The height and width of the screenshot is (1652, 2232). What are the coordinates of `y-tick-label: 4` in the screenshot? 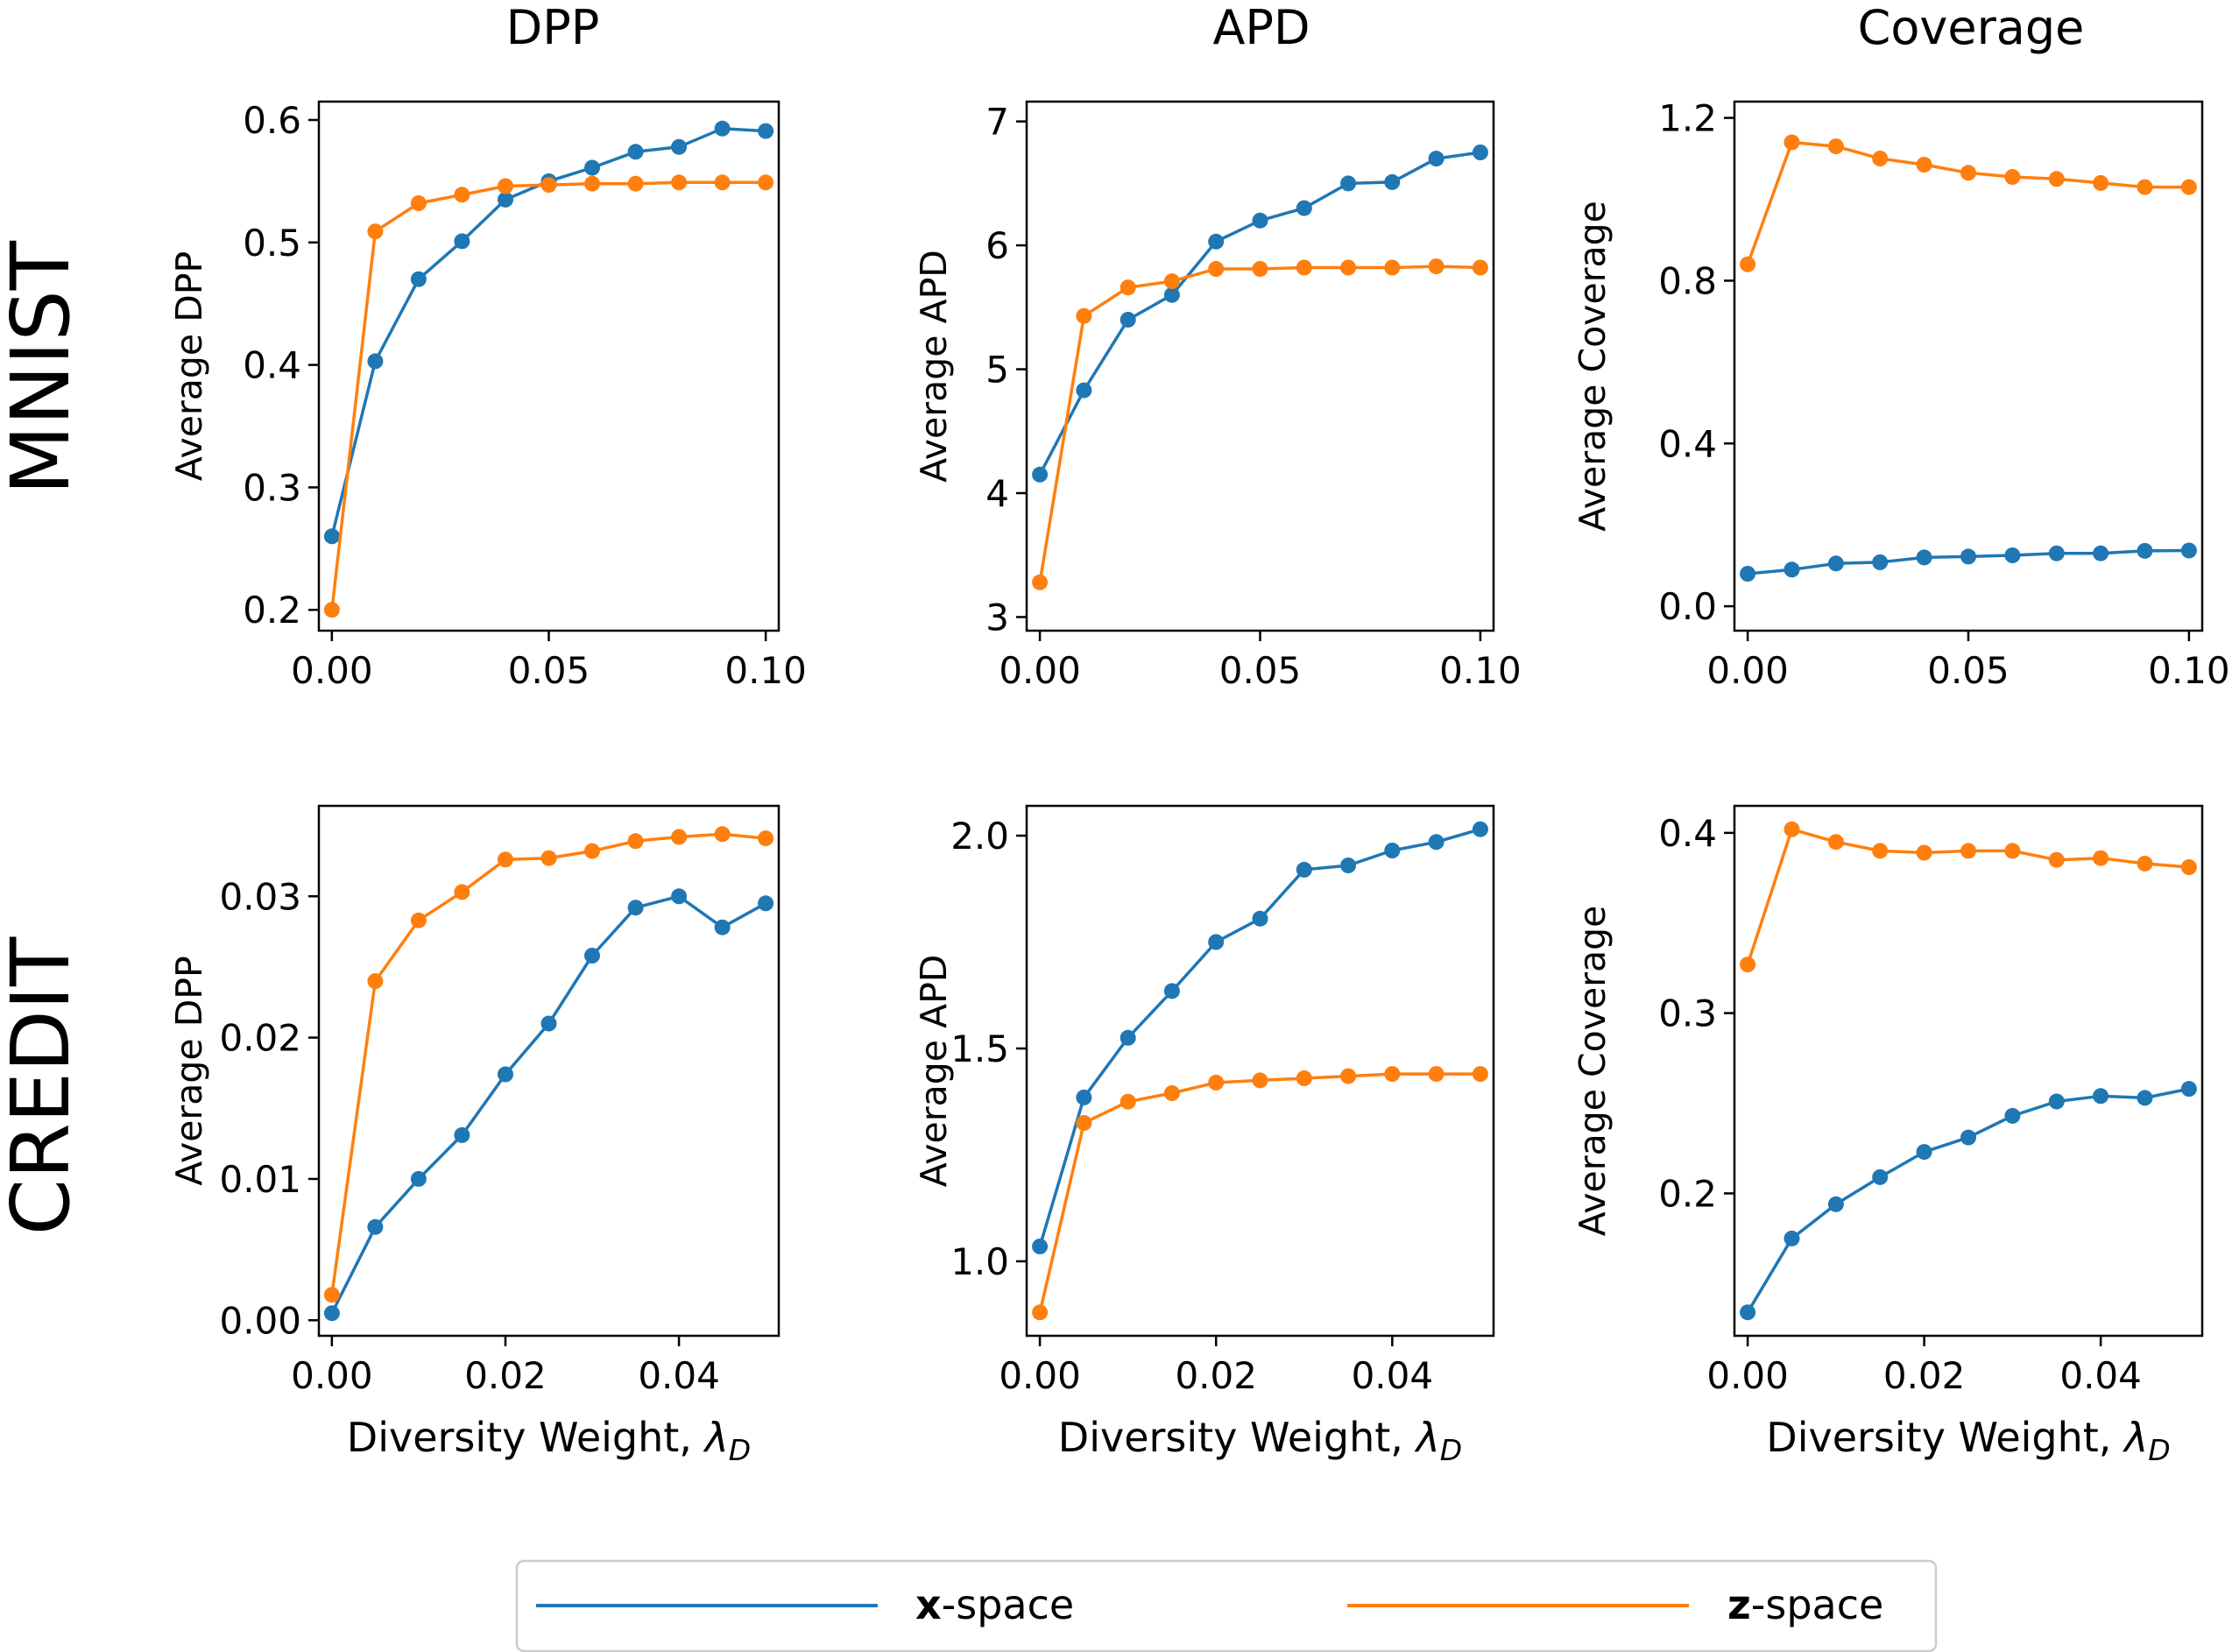 It's located at (997, 493).